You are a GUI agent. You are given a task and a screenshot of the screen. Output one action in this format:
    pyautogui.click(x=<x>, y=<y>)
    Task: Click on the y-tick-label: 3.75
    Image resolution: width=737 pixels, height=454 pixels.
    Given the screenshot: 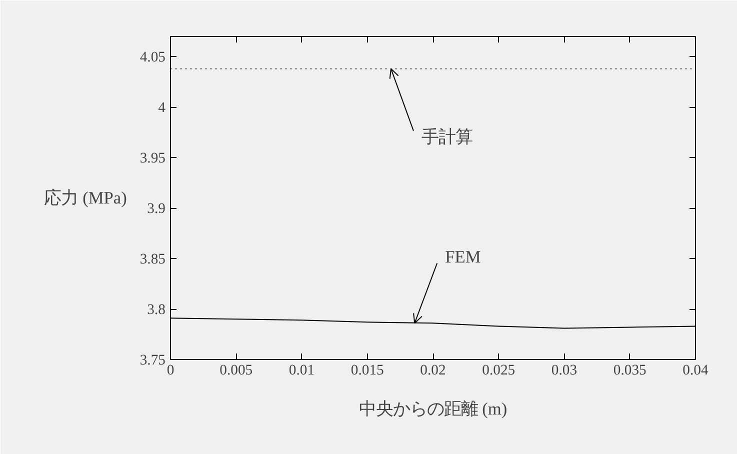 What is the action you would take?
    pyautogui.click(x=153, y=360)
    